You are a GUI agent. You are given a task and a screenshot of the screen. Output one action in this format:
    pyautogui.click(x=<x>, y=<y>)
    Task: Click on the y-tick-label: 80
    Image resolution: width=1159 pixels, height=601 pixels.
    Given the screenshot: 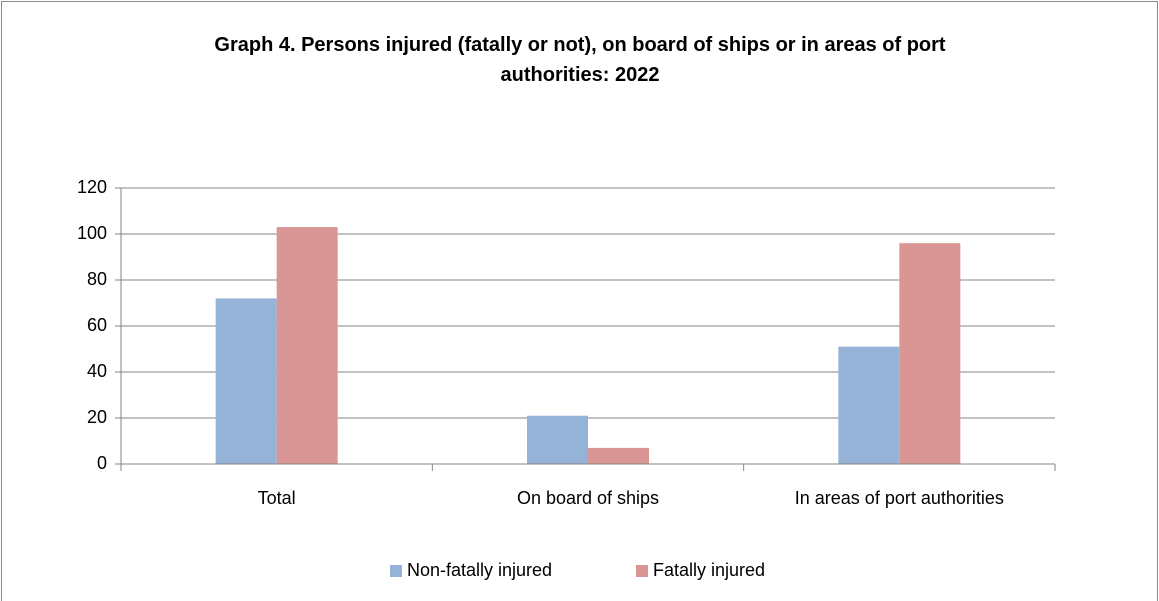 What is the action you would take?
    pyautogui.click(x=97, y=279)
    